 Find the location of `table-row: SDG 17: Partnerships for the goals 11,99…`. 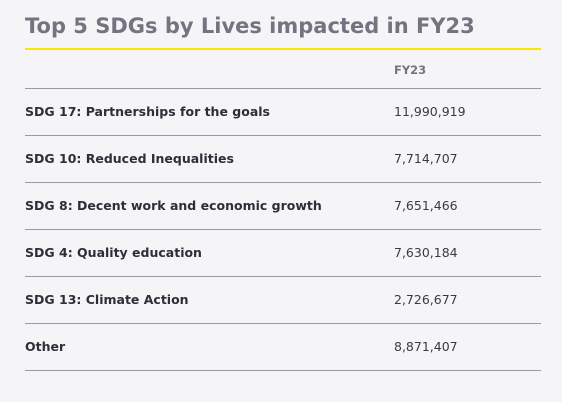

table-row: SDG 17: Partnerships for the goals 11,99… is located at coordinates (283, 112).